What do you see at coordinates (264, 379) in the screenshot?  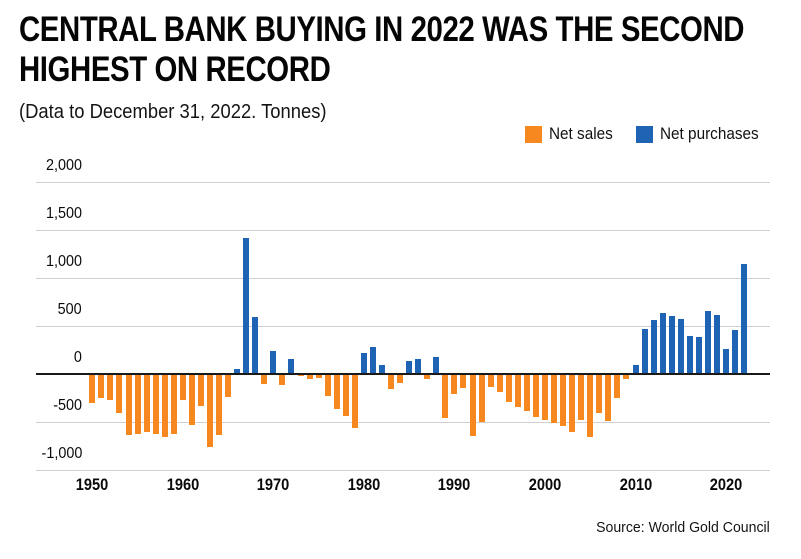 I see `bar-1969` at bounding box center [264, 379].